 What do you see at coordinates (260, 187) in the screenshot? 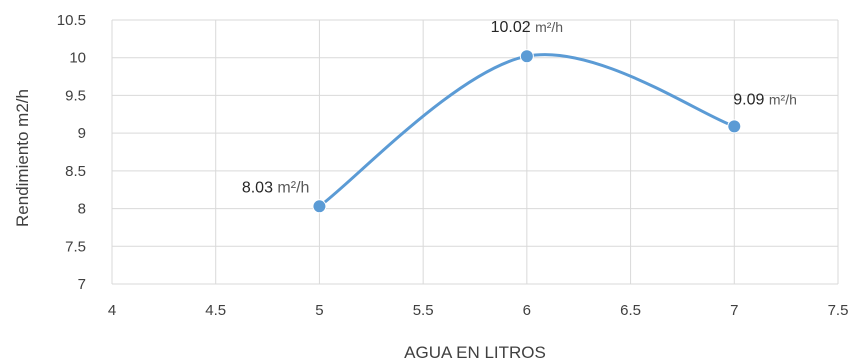
I see `data-label-value: 8.03` at bounding box center [260, 187].